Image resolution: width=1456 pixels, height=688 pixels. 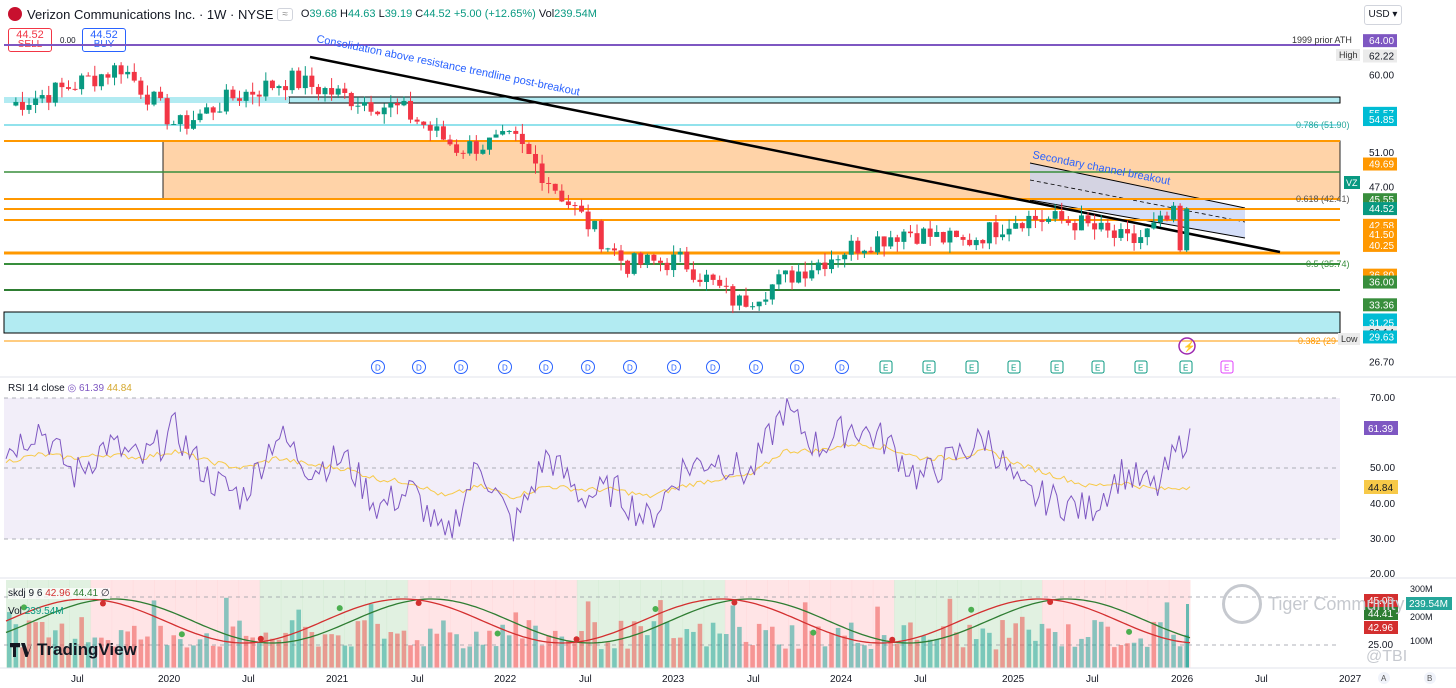 I want to click on dividend-marker-label: D, so click(x=674, y=368).